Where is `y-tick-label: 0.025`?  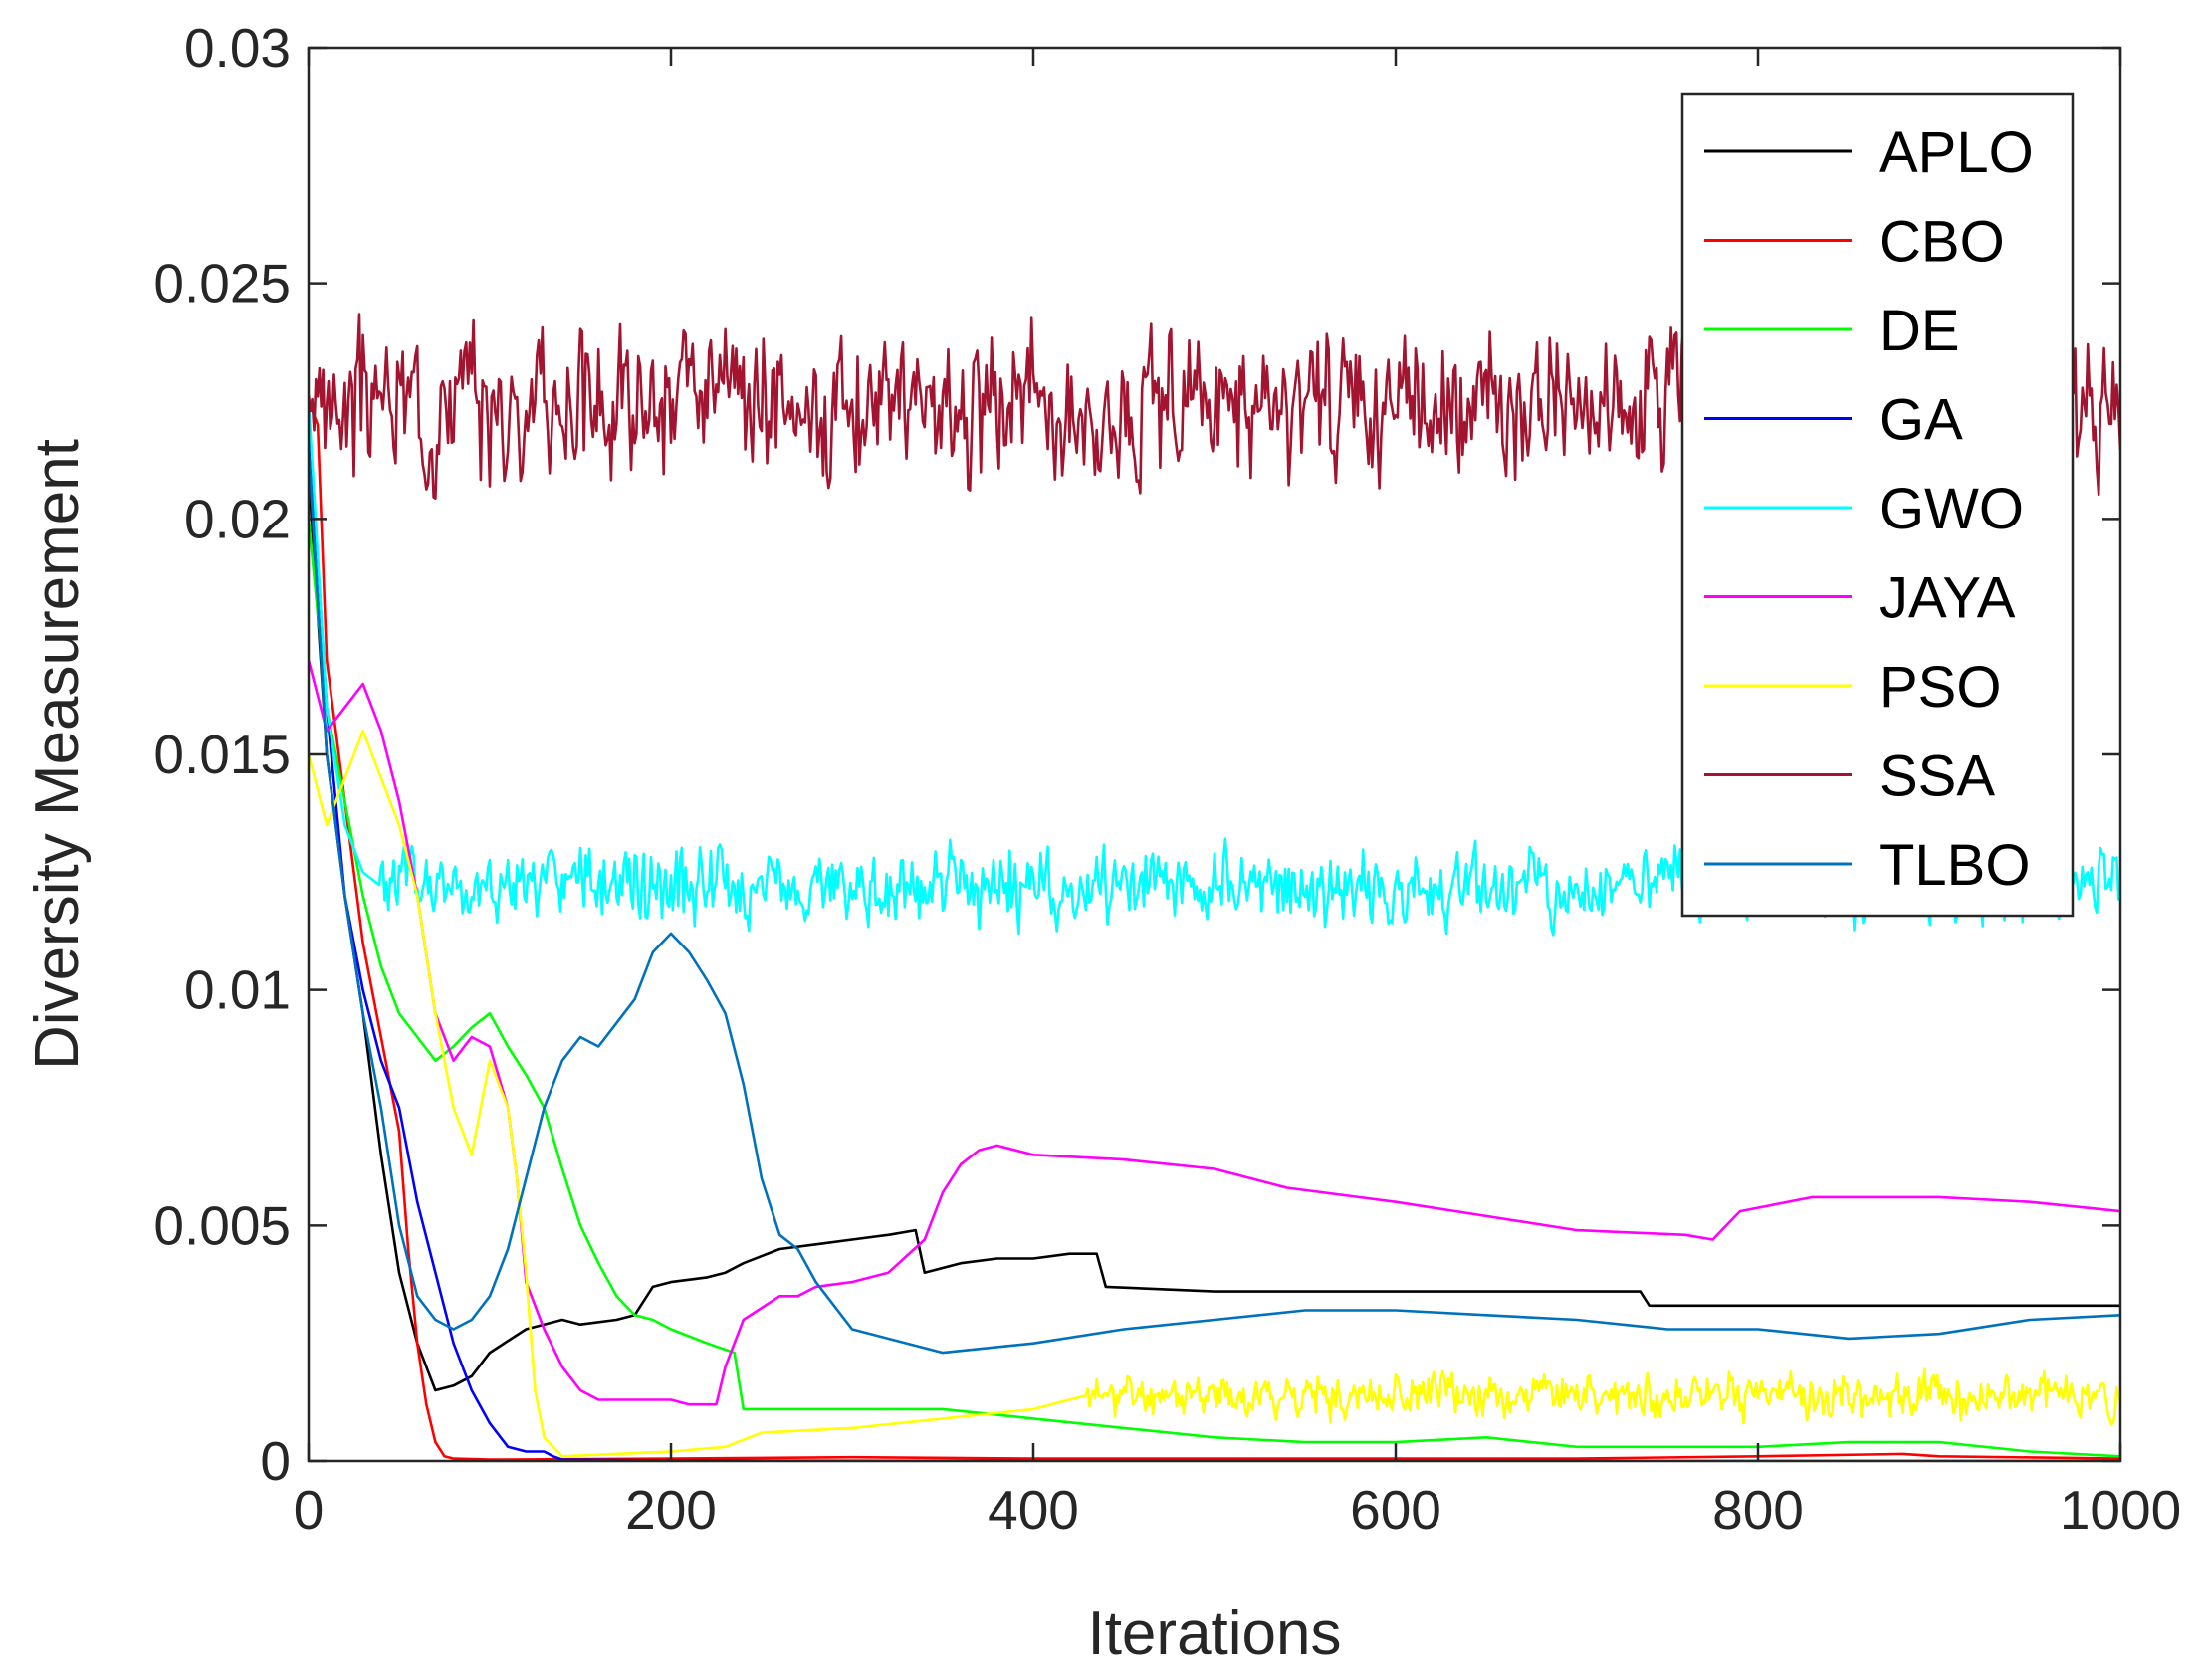 y-tick-label: 0.025 is located at coordinates (222, 284).